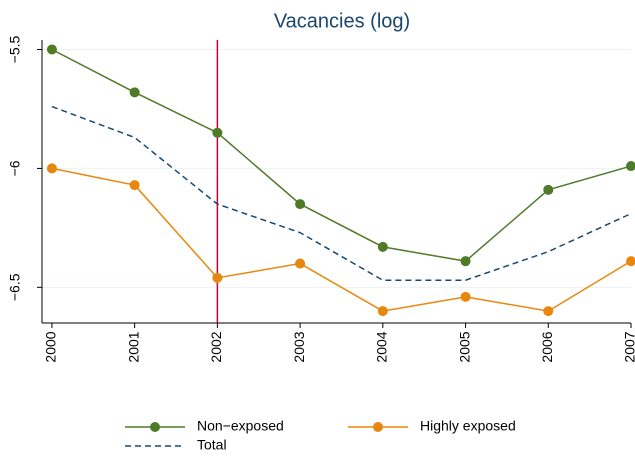 The width and height of the screenshot is (635, 461). Describe the element at coordinates (212, 445) in the screenshot. I see `legend-label: Total` at that location.